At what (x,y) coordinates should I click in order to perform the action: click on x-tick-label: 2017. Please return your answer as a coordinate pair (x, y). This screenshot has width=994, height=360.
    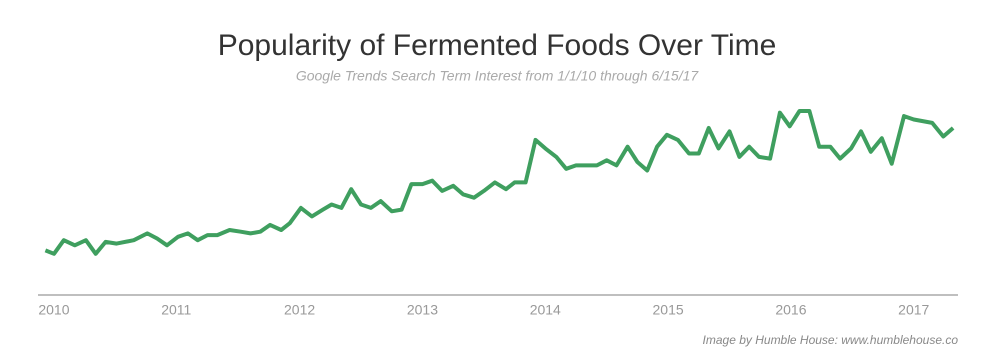
    Looking at the image, I should click on (913, 310).